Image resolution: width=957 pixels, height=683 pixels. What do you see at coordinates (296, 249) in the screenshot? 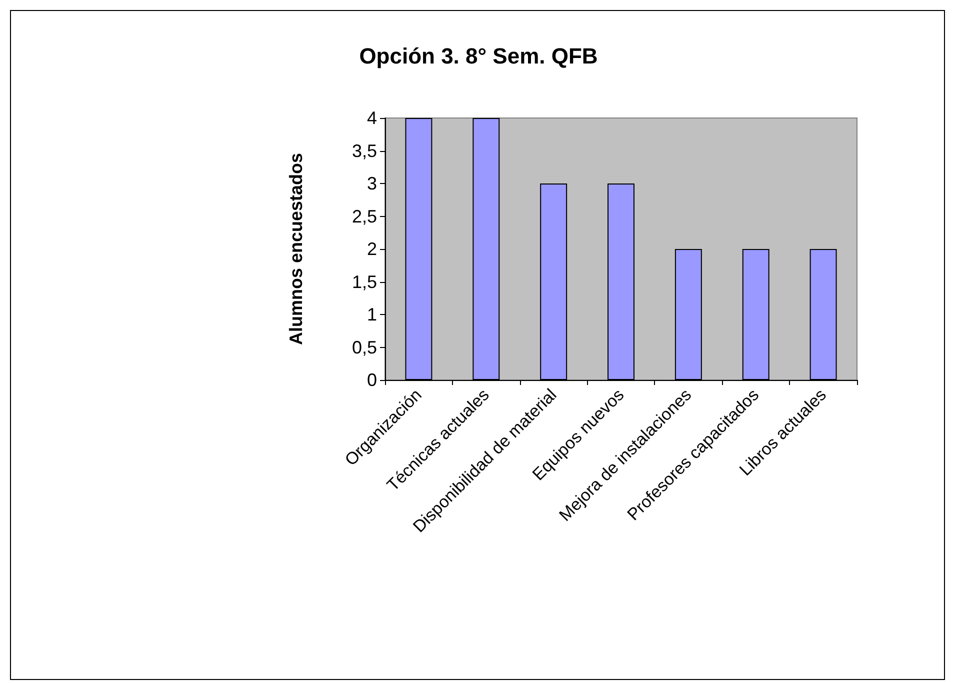
I see `y-axis-title: Alumnos encuestados` at bounding box center [296, 249].